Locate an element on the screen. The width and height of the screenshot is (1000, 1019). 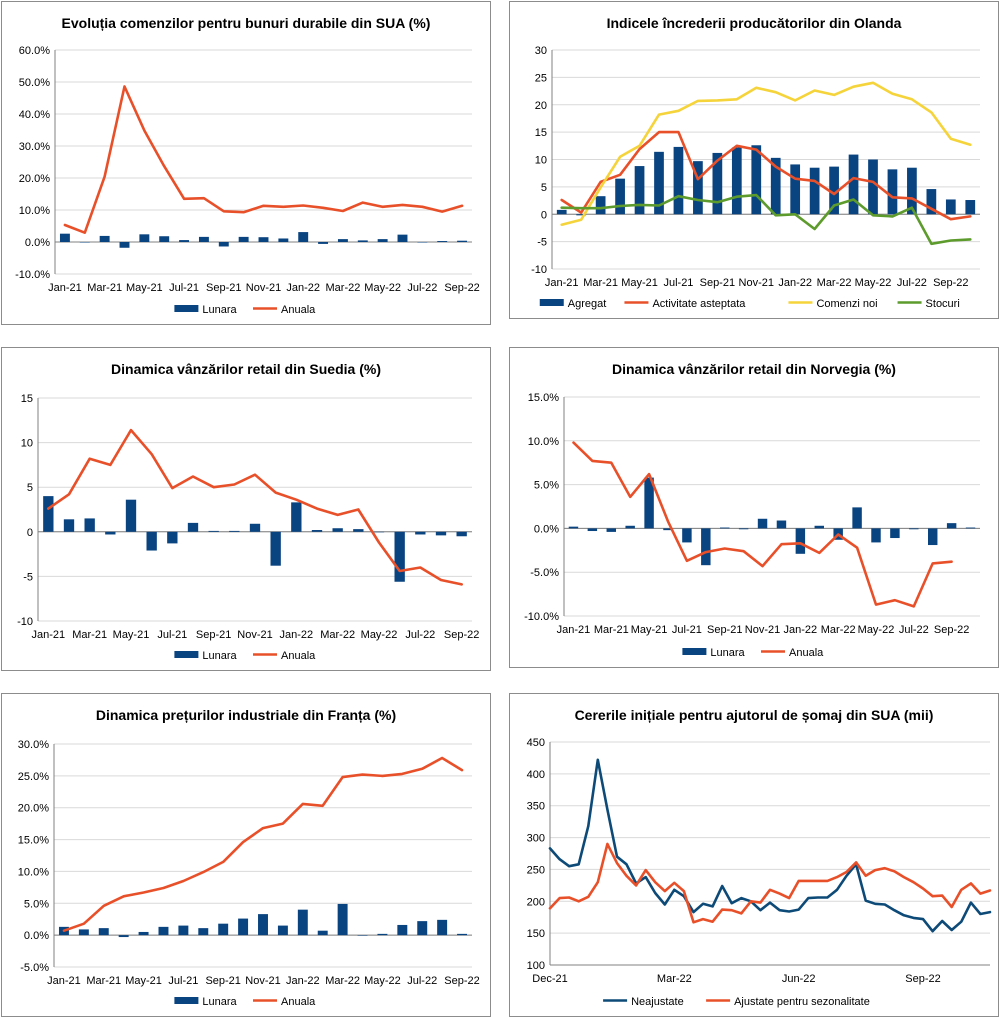
y-tick-label: -5 is located at coordinates (28, 577).